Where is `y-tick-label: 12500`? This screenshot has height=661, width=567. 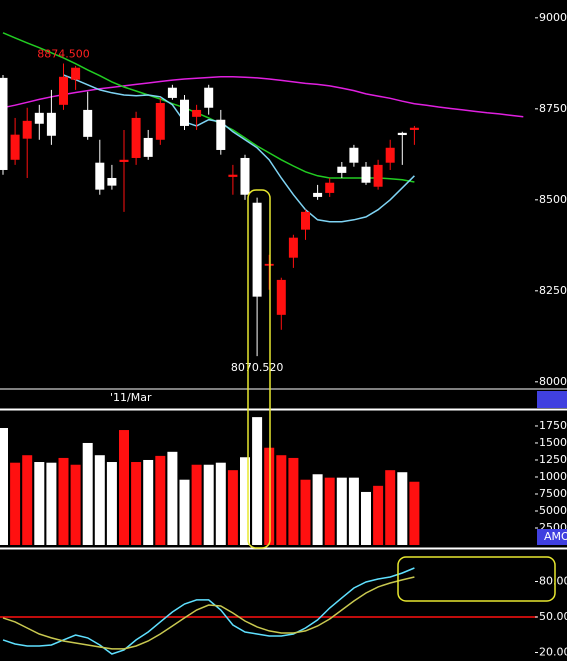
y-tick-label: 12500 is located at coordinates (553, 459).